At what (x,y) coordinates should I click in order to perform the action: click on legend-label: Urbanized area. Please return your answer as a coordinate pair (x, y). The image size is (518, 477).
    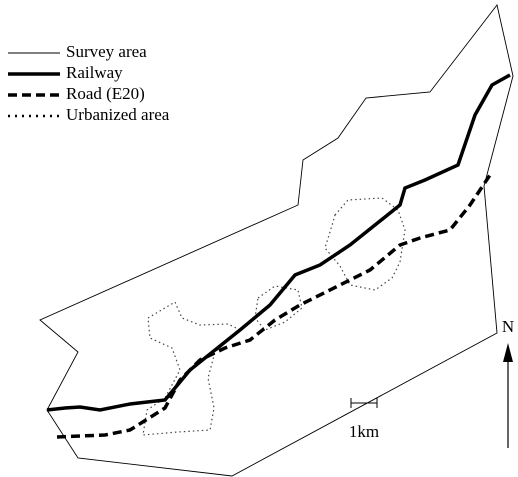
    Looking at the image, I should click on (118, 114).